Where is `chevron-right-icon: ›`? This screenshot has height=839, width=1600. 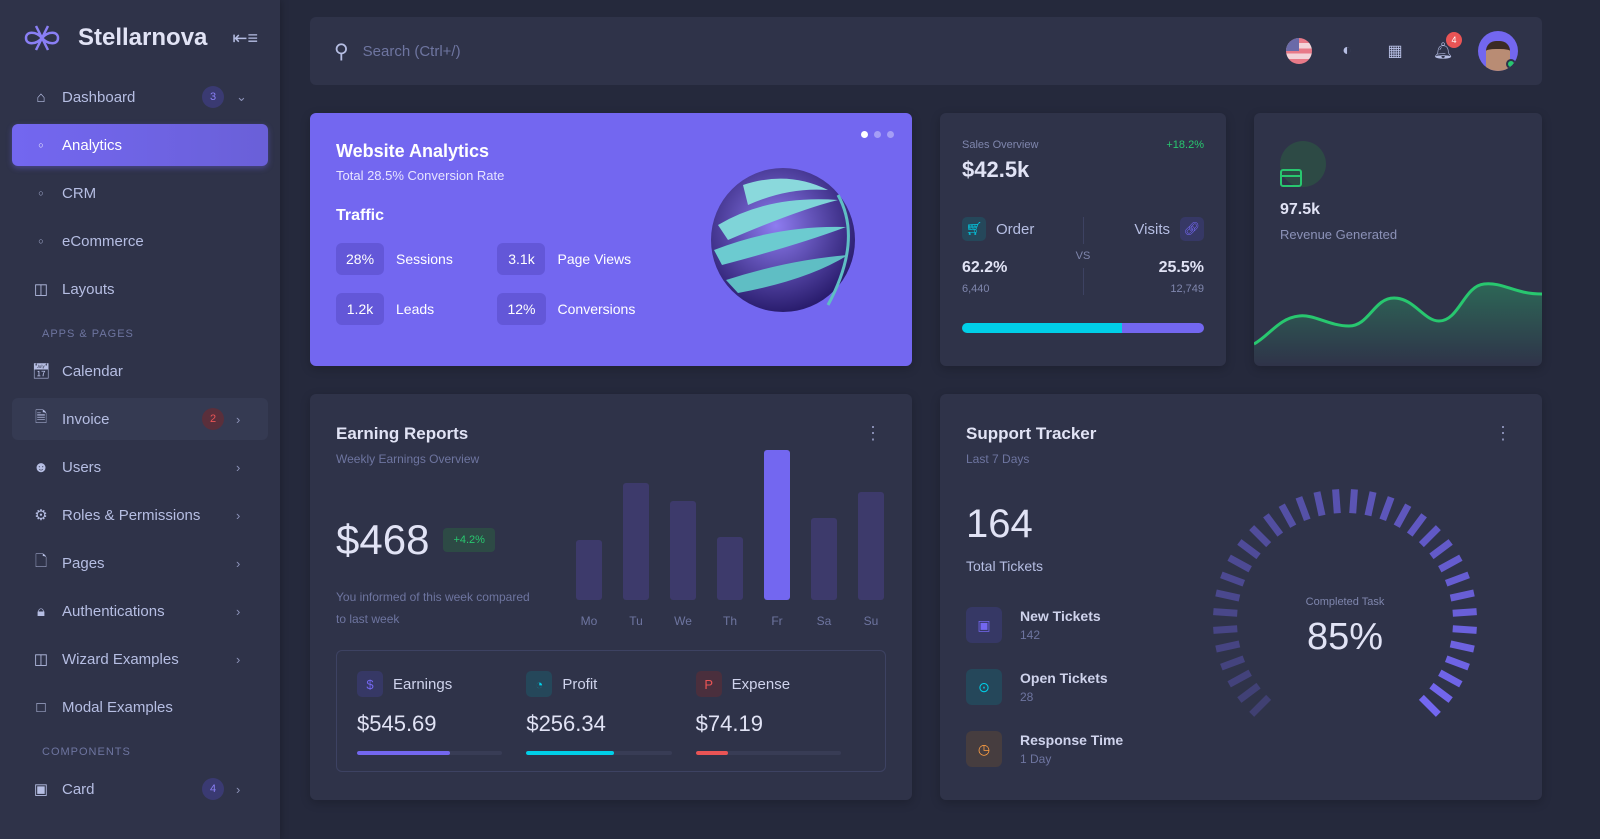
chevron-right-icon: › is located at coordinates (238, 659).